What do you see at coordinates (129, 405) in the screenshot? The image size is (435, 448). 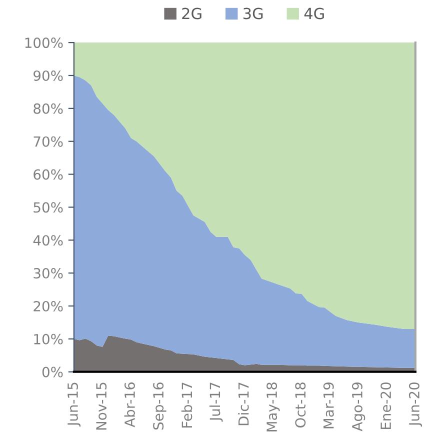 I see `x-tick-label: Abr-16` at bounding box center [129, 405].